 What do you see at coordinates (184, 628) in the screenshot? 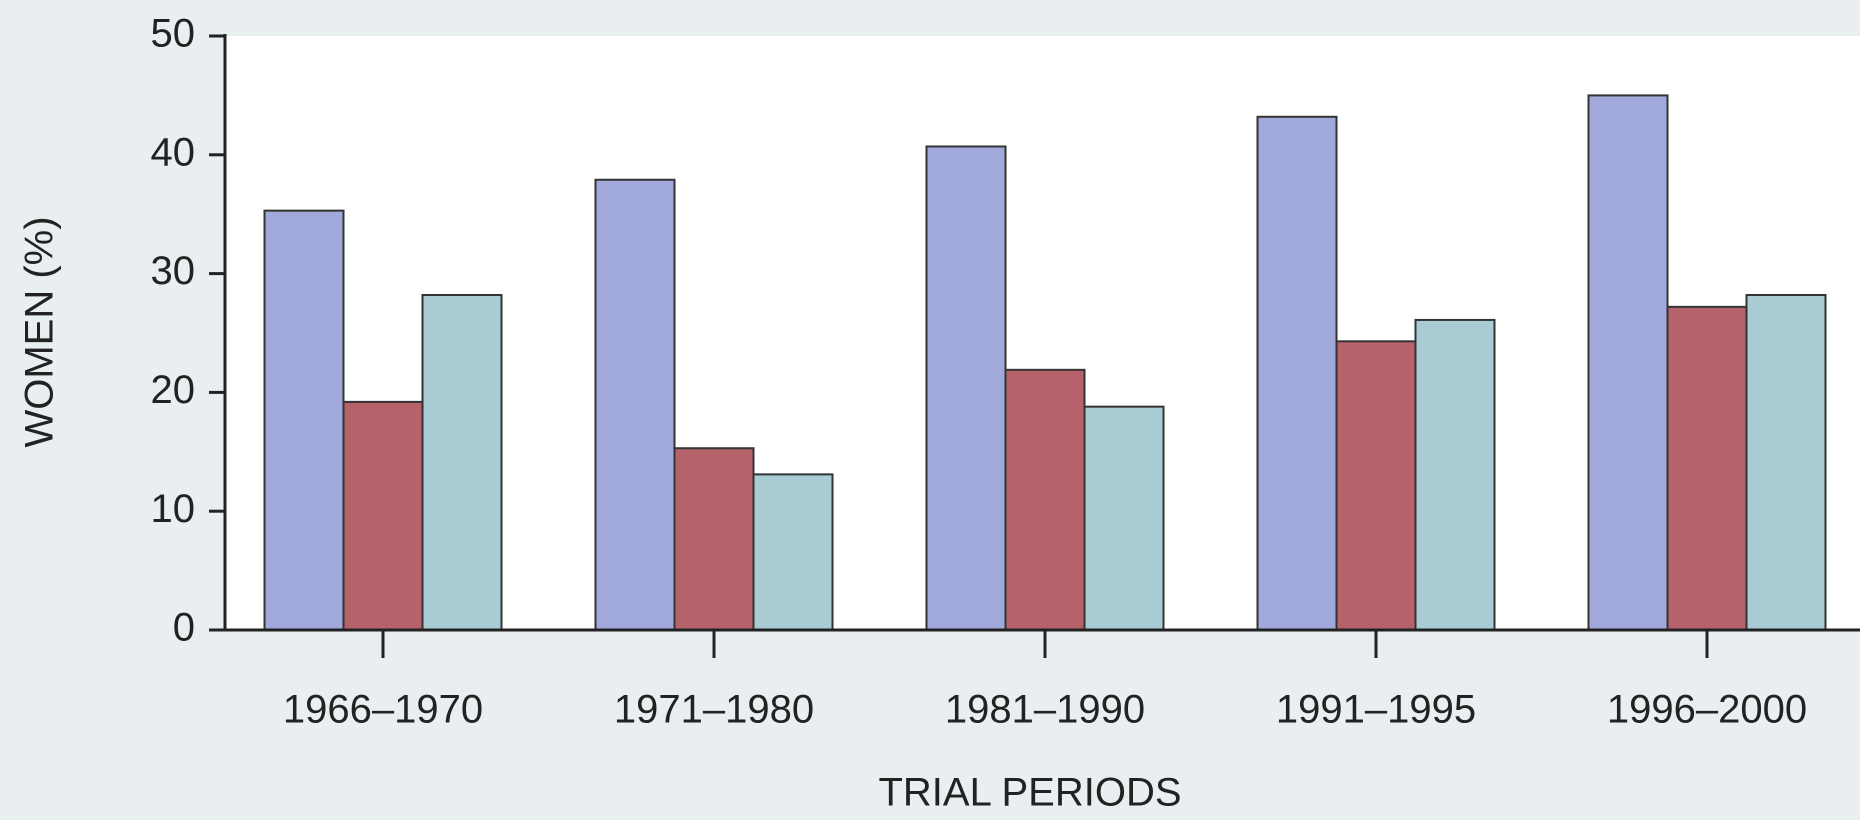
I see `y-tick-label: 0` at bounding box center [184, 628].